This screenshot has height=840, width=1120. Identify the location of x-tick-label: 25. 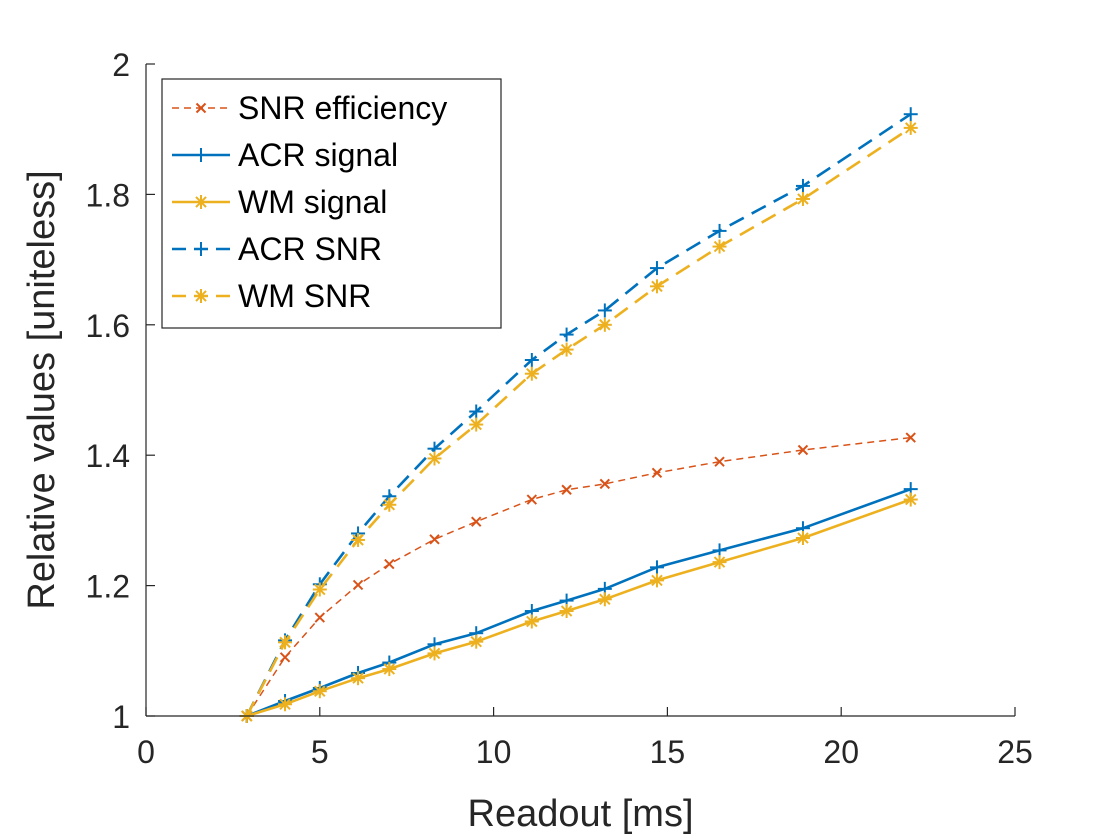
(1015, 752).